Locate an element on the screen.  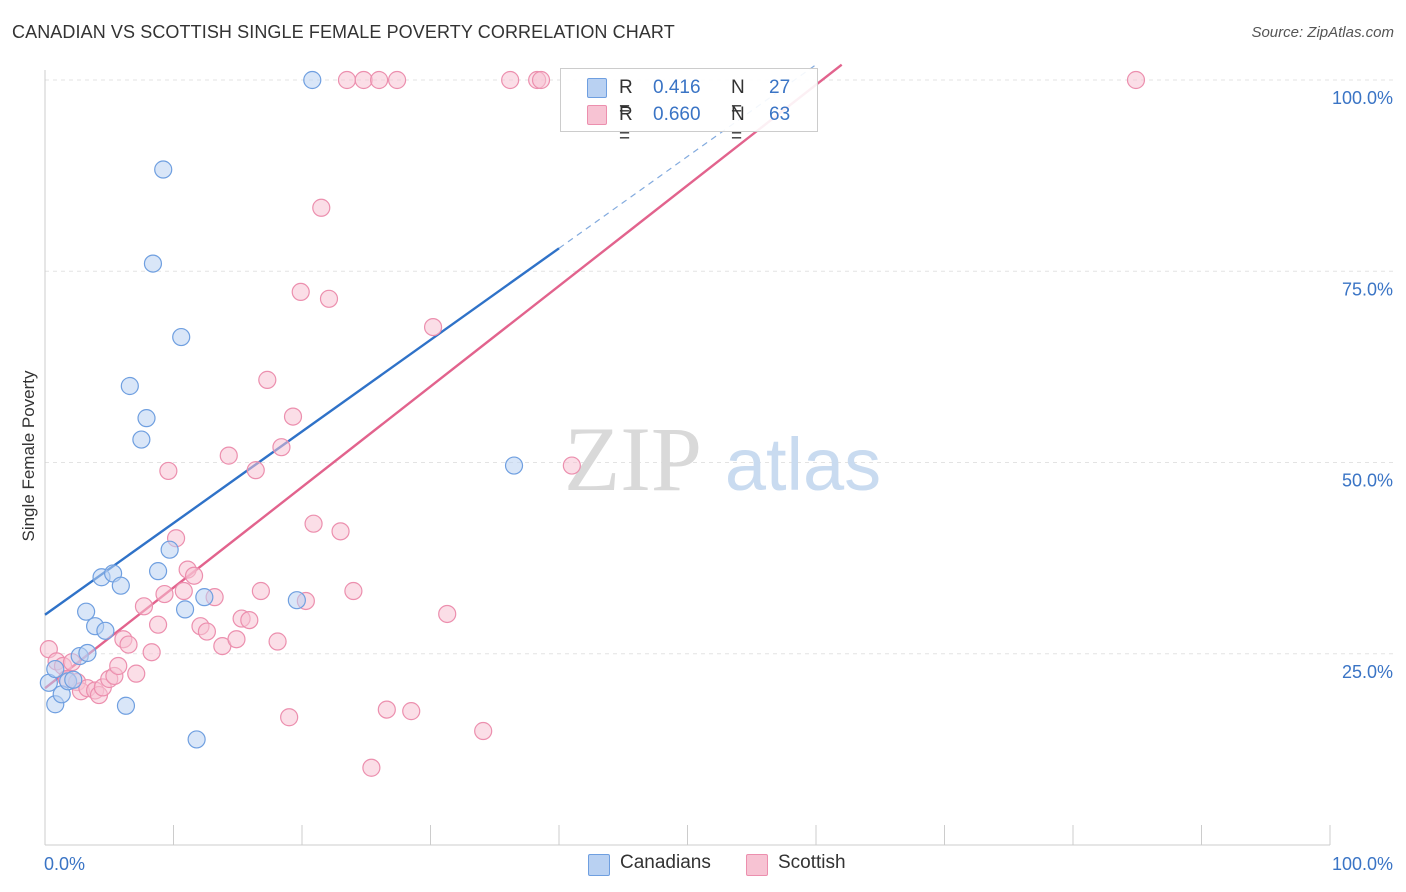
correlation-legend: R = 0.416 N = 27 R = 0.660 N = 63 is located at coordinates (689, 107).